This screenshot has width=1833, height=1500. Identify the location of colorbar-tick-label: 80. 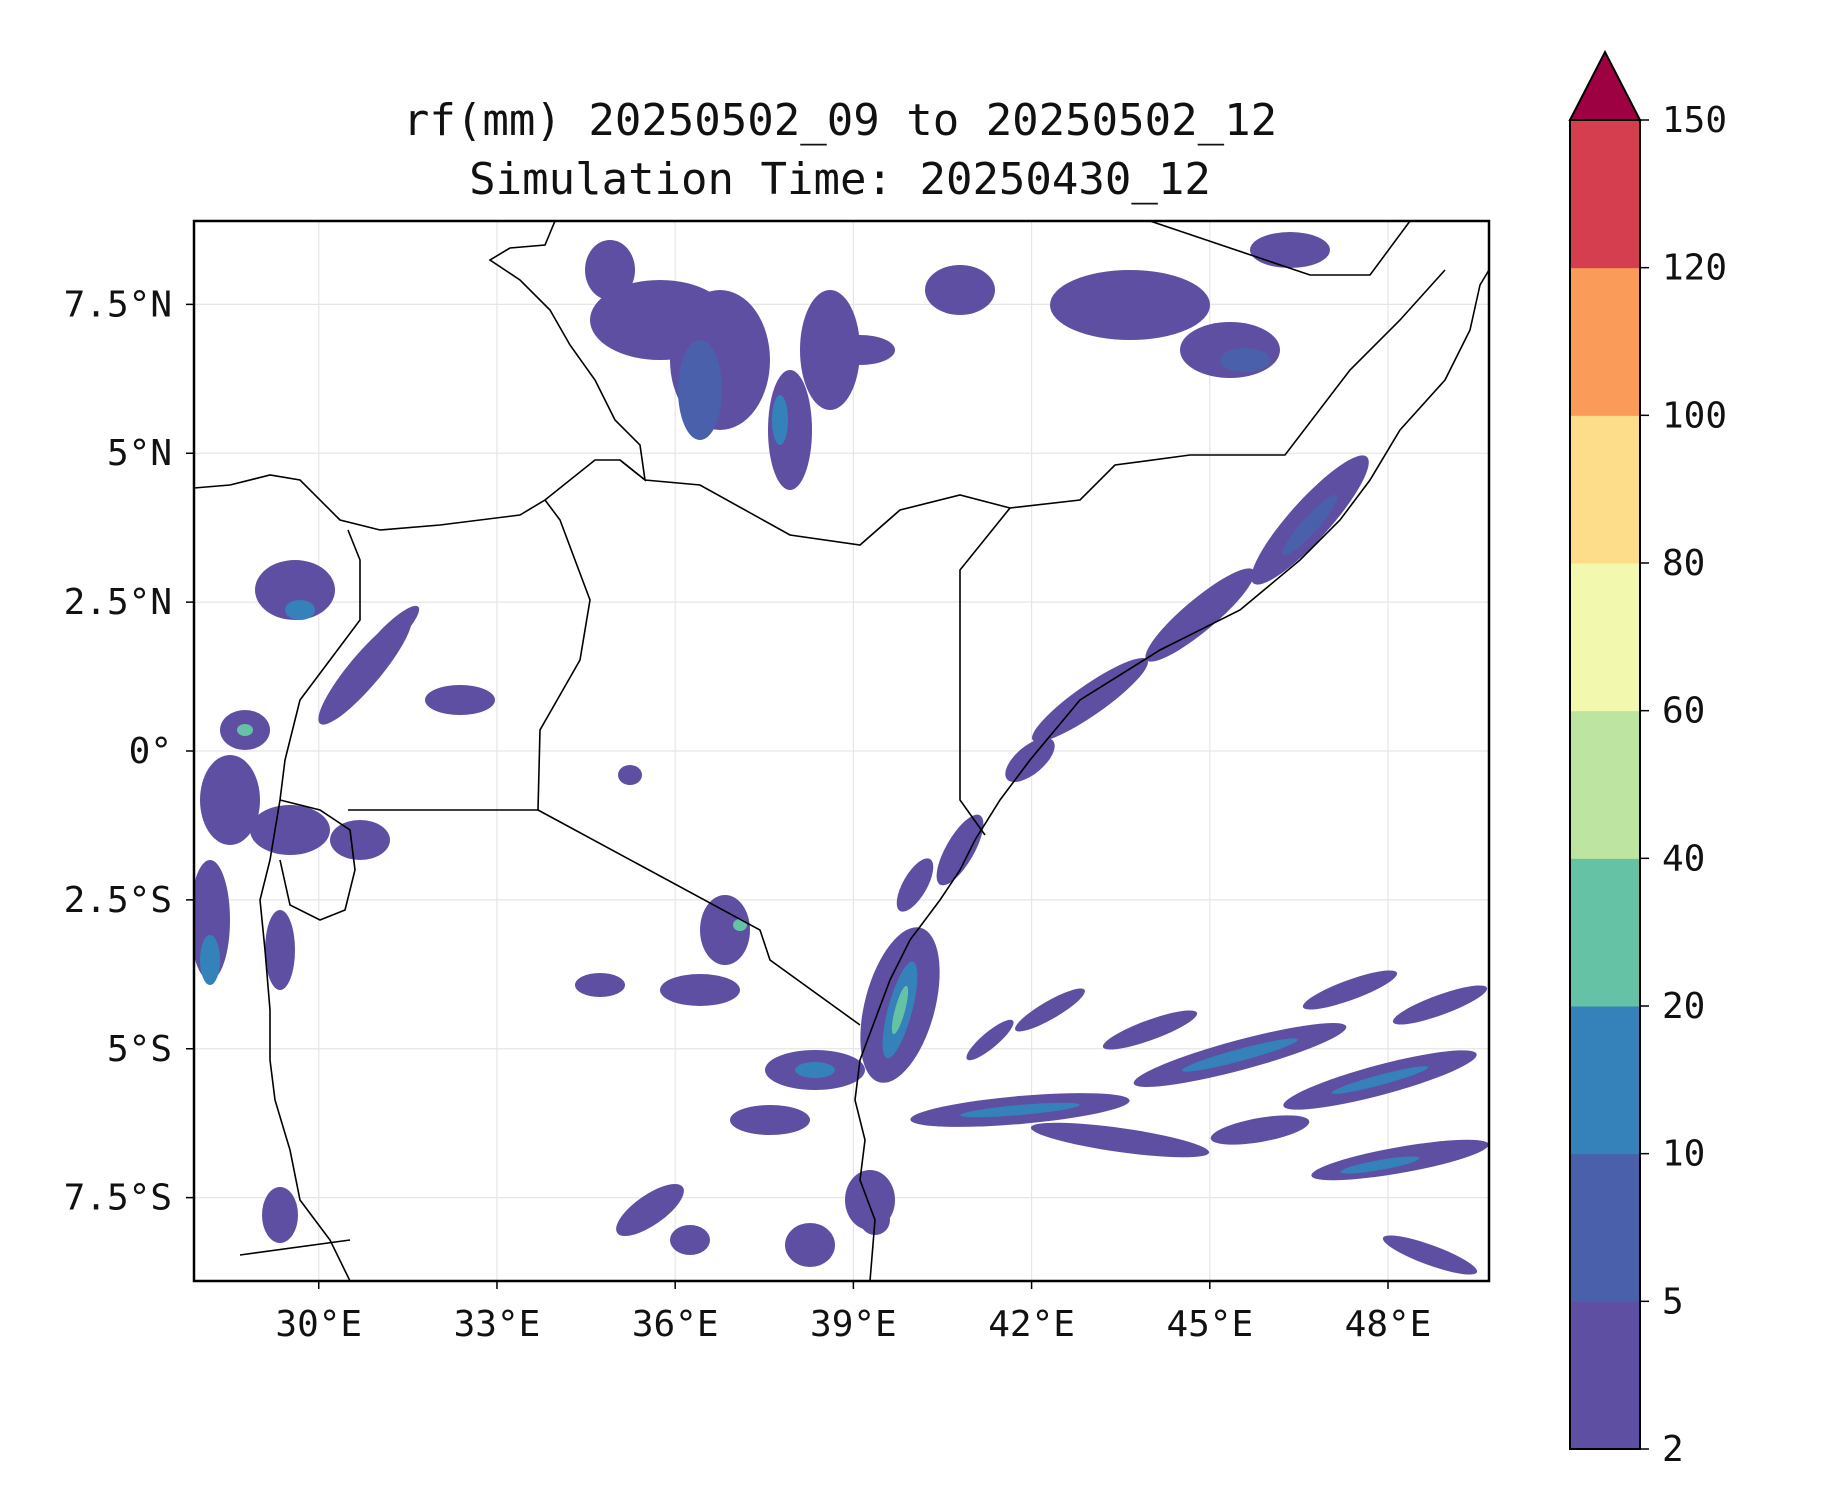
(1683, 563).